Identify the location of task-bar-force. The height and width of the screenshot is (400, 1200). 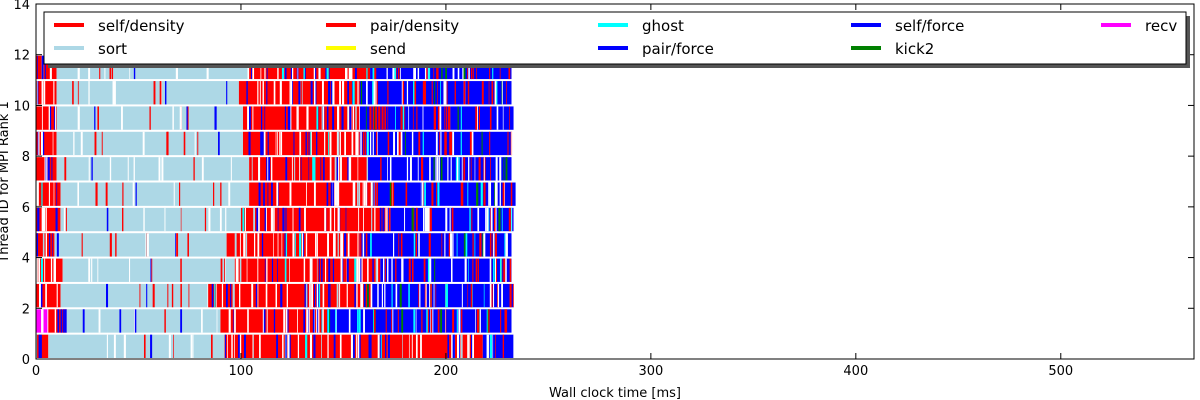
(435, 245).